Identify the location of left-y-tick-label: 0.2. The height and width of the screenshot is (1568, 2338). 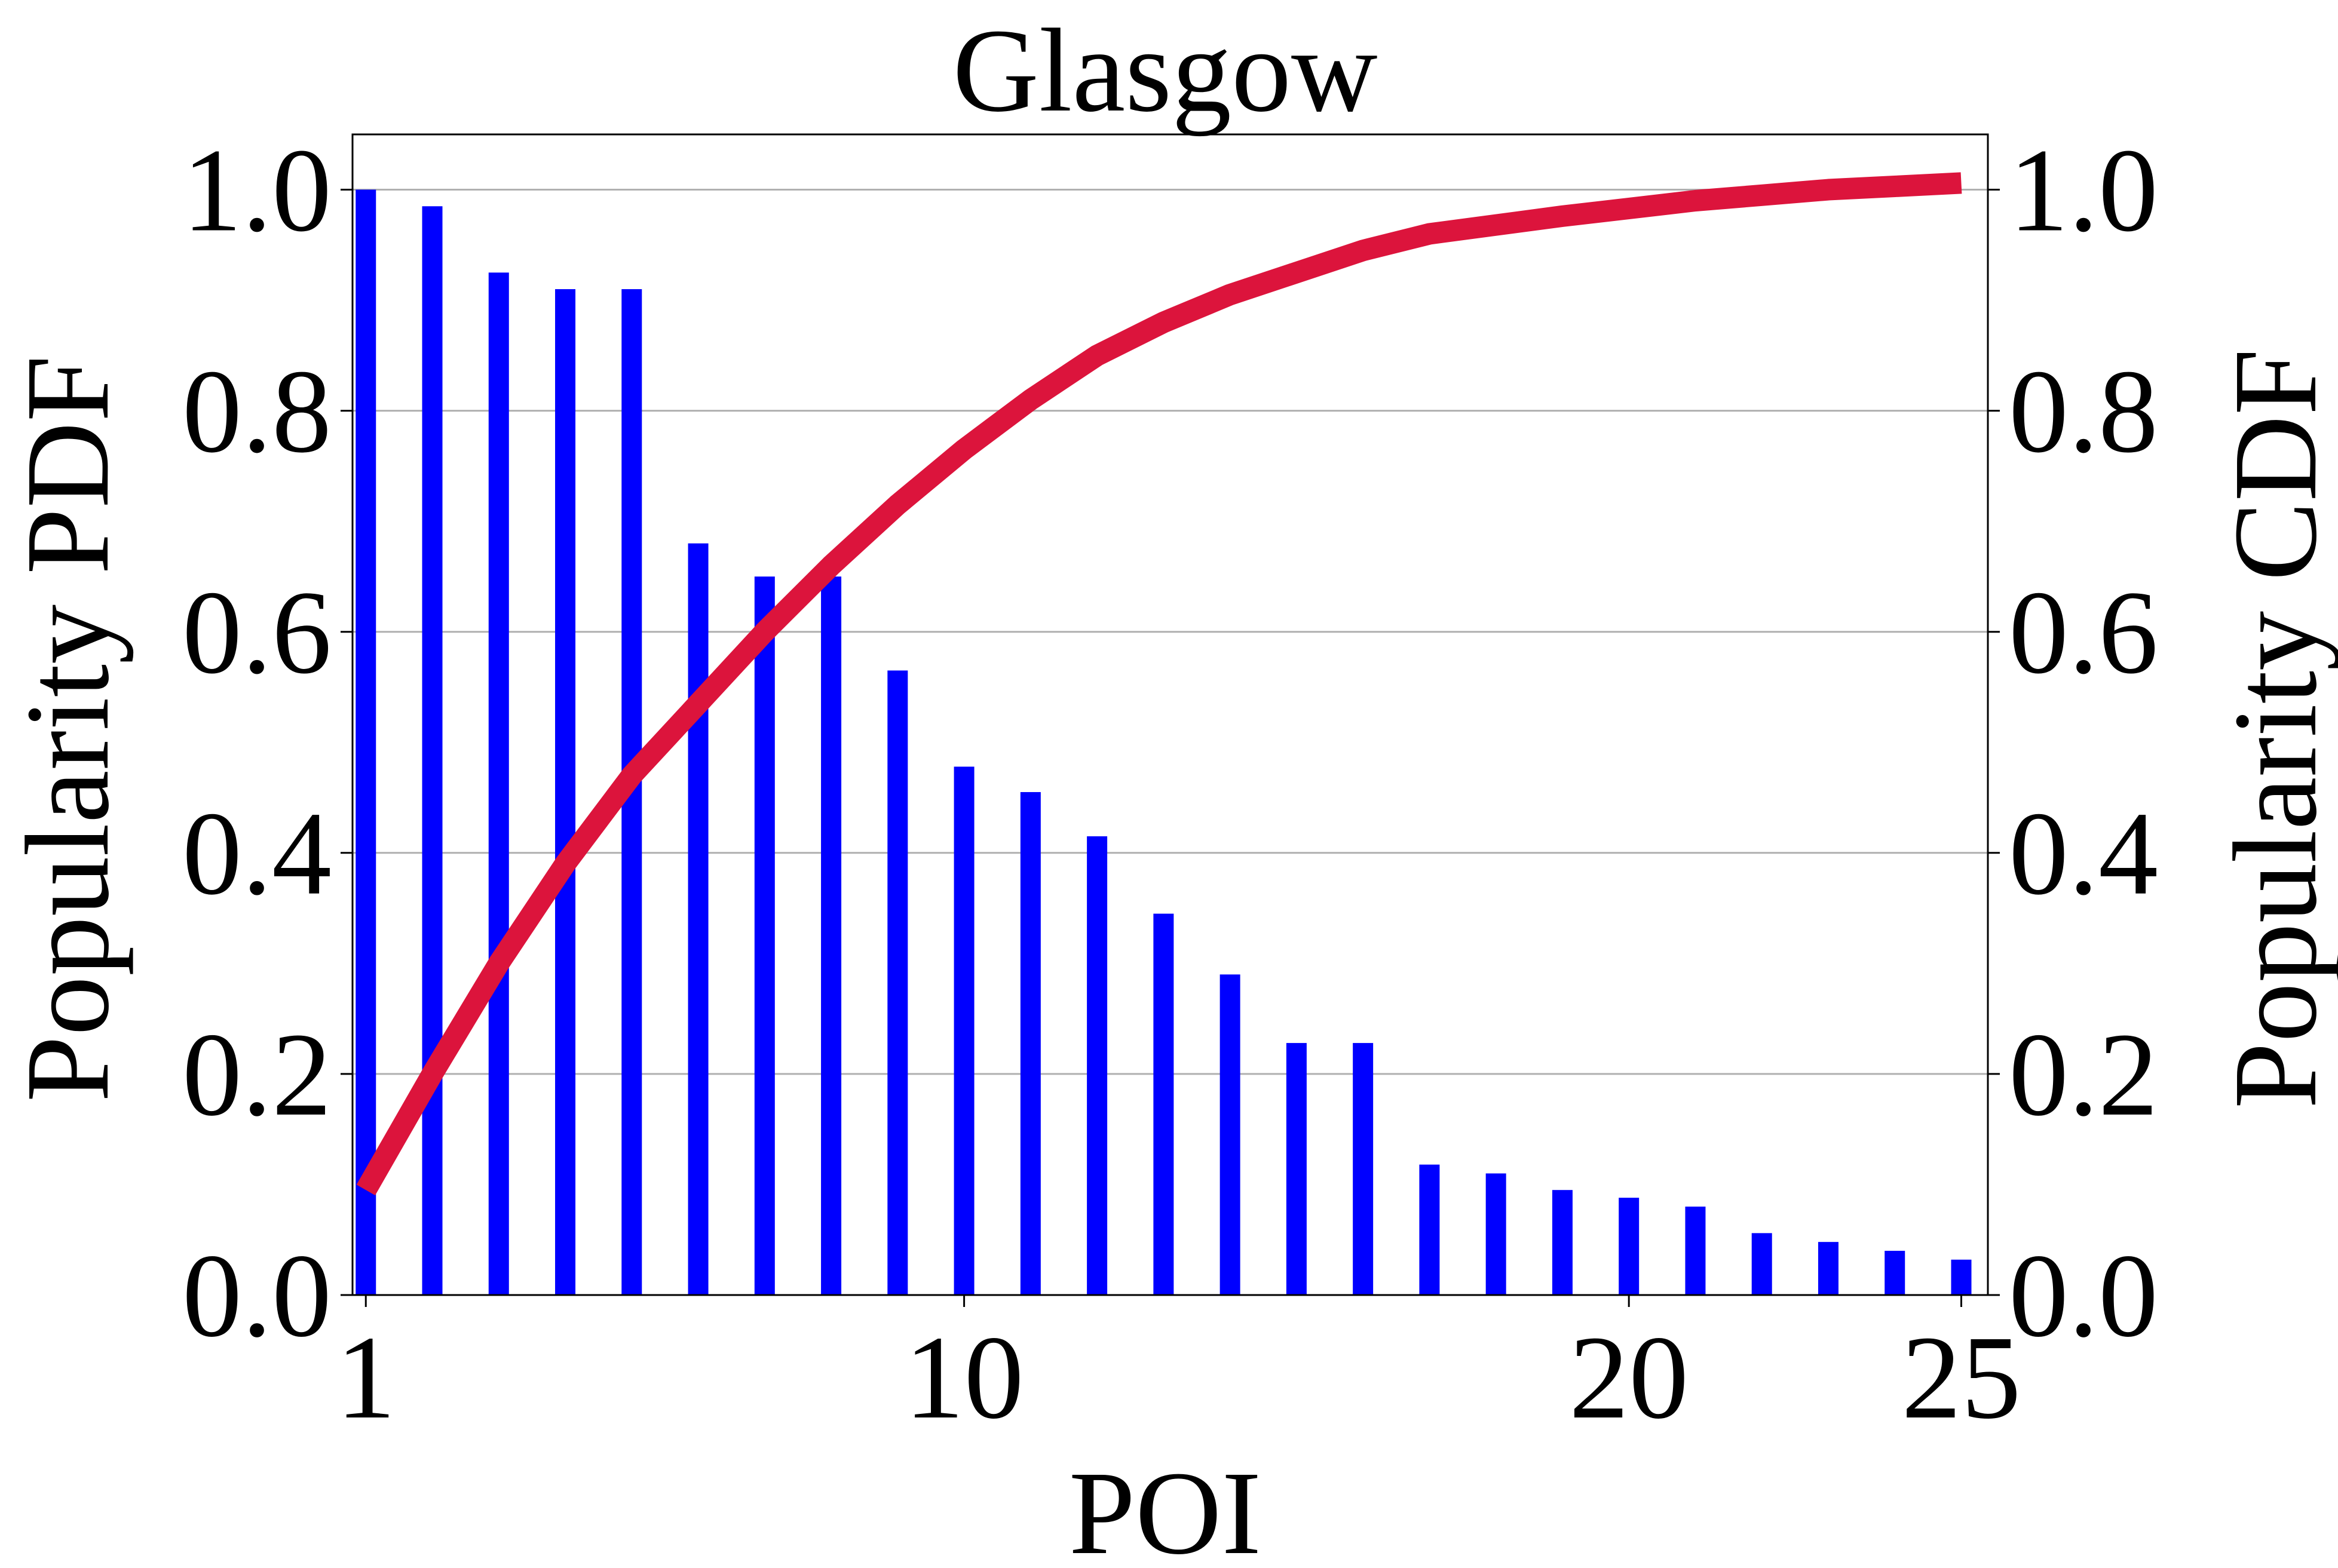
(257, 1075).